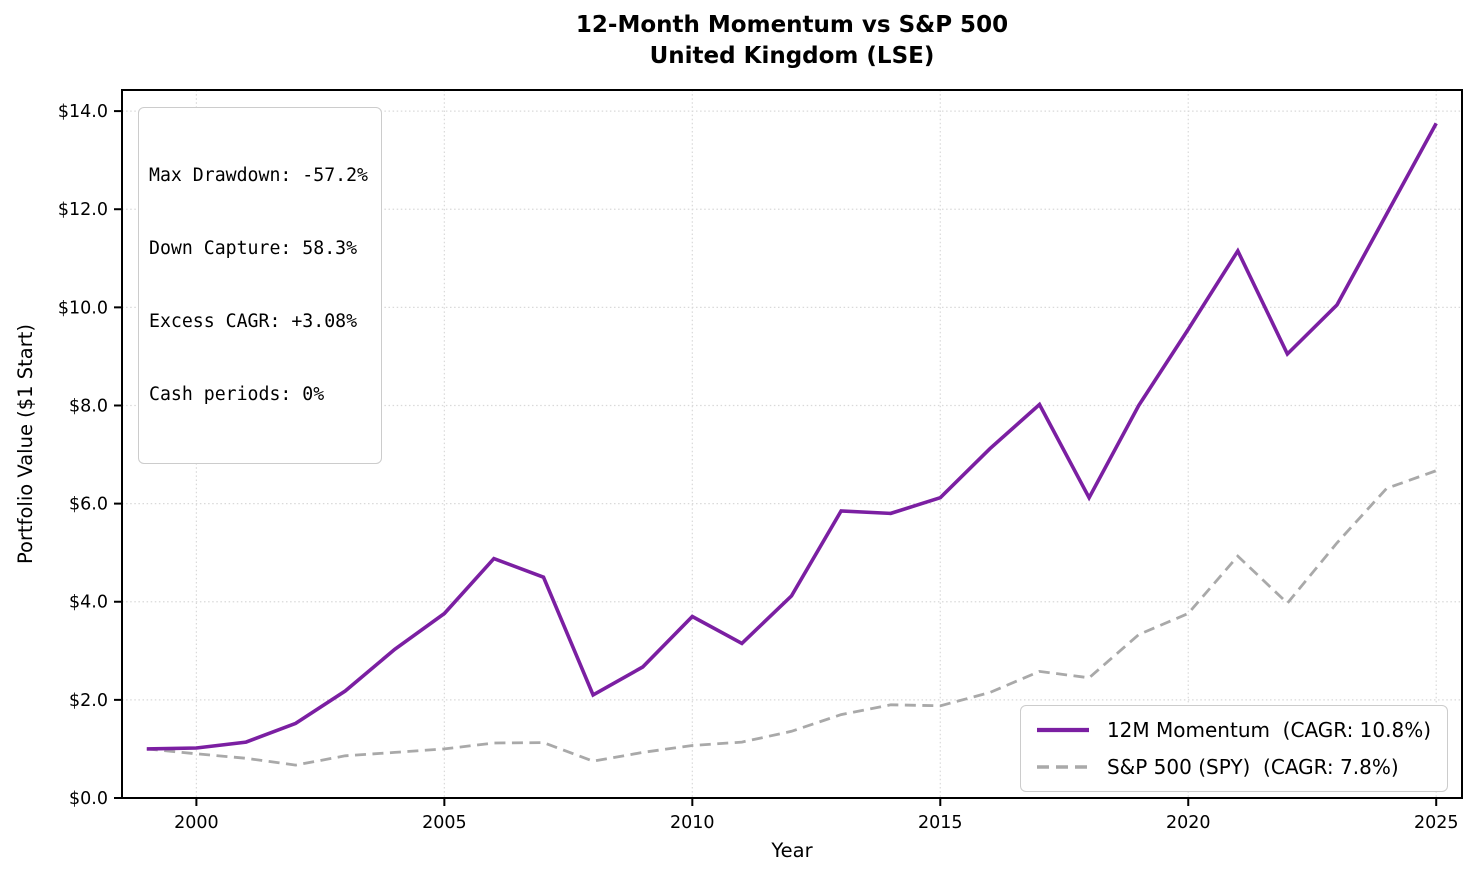  What do you see at coordinates (83, 308) in the screenshot?
I see `y-tick-label: $10.0` at bounding box center [83, 308].